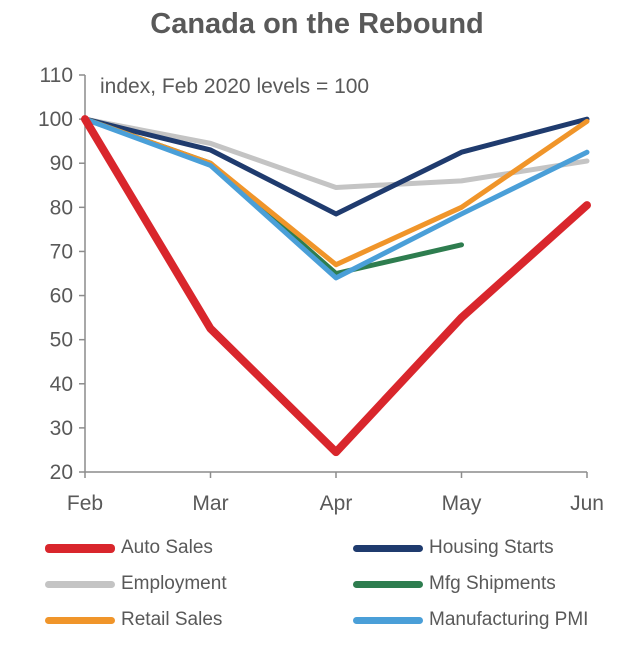 The image size is (634, 646). Describe the element at coordinates (234, 86) in the screenshot. I see `chart-annotation: index, Feb 2020 levels = 100` at that location.